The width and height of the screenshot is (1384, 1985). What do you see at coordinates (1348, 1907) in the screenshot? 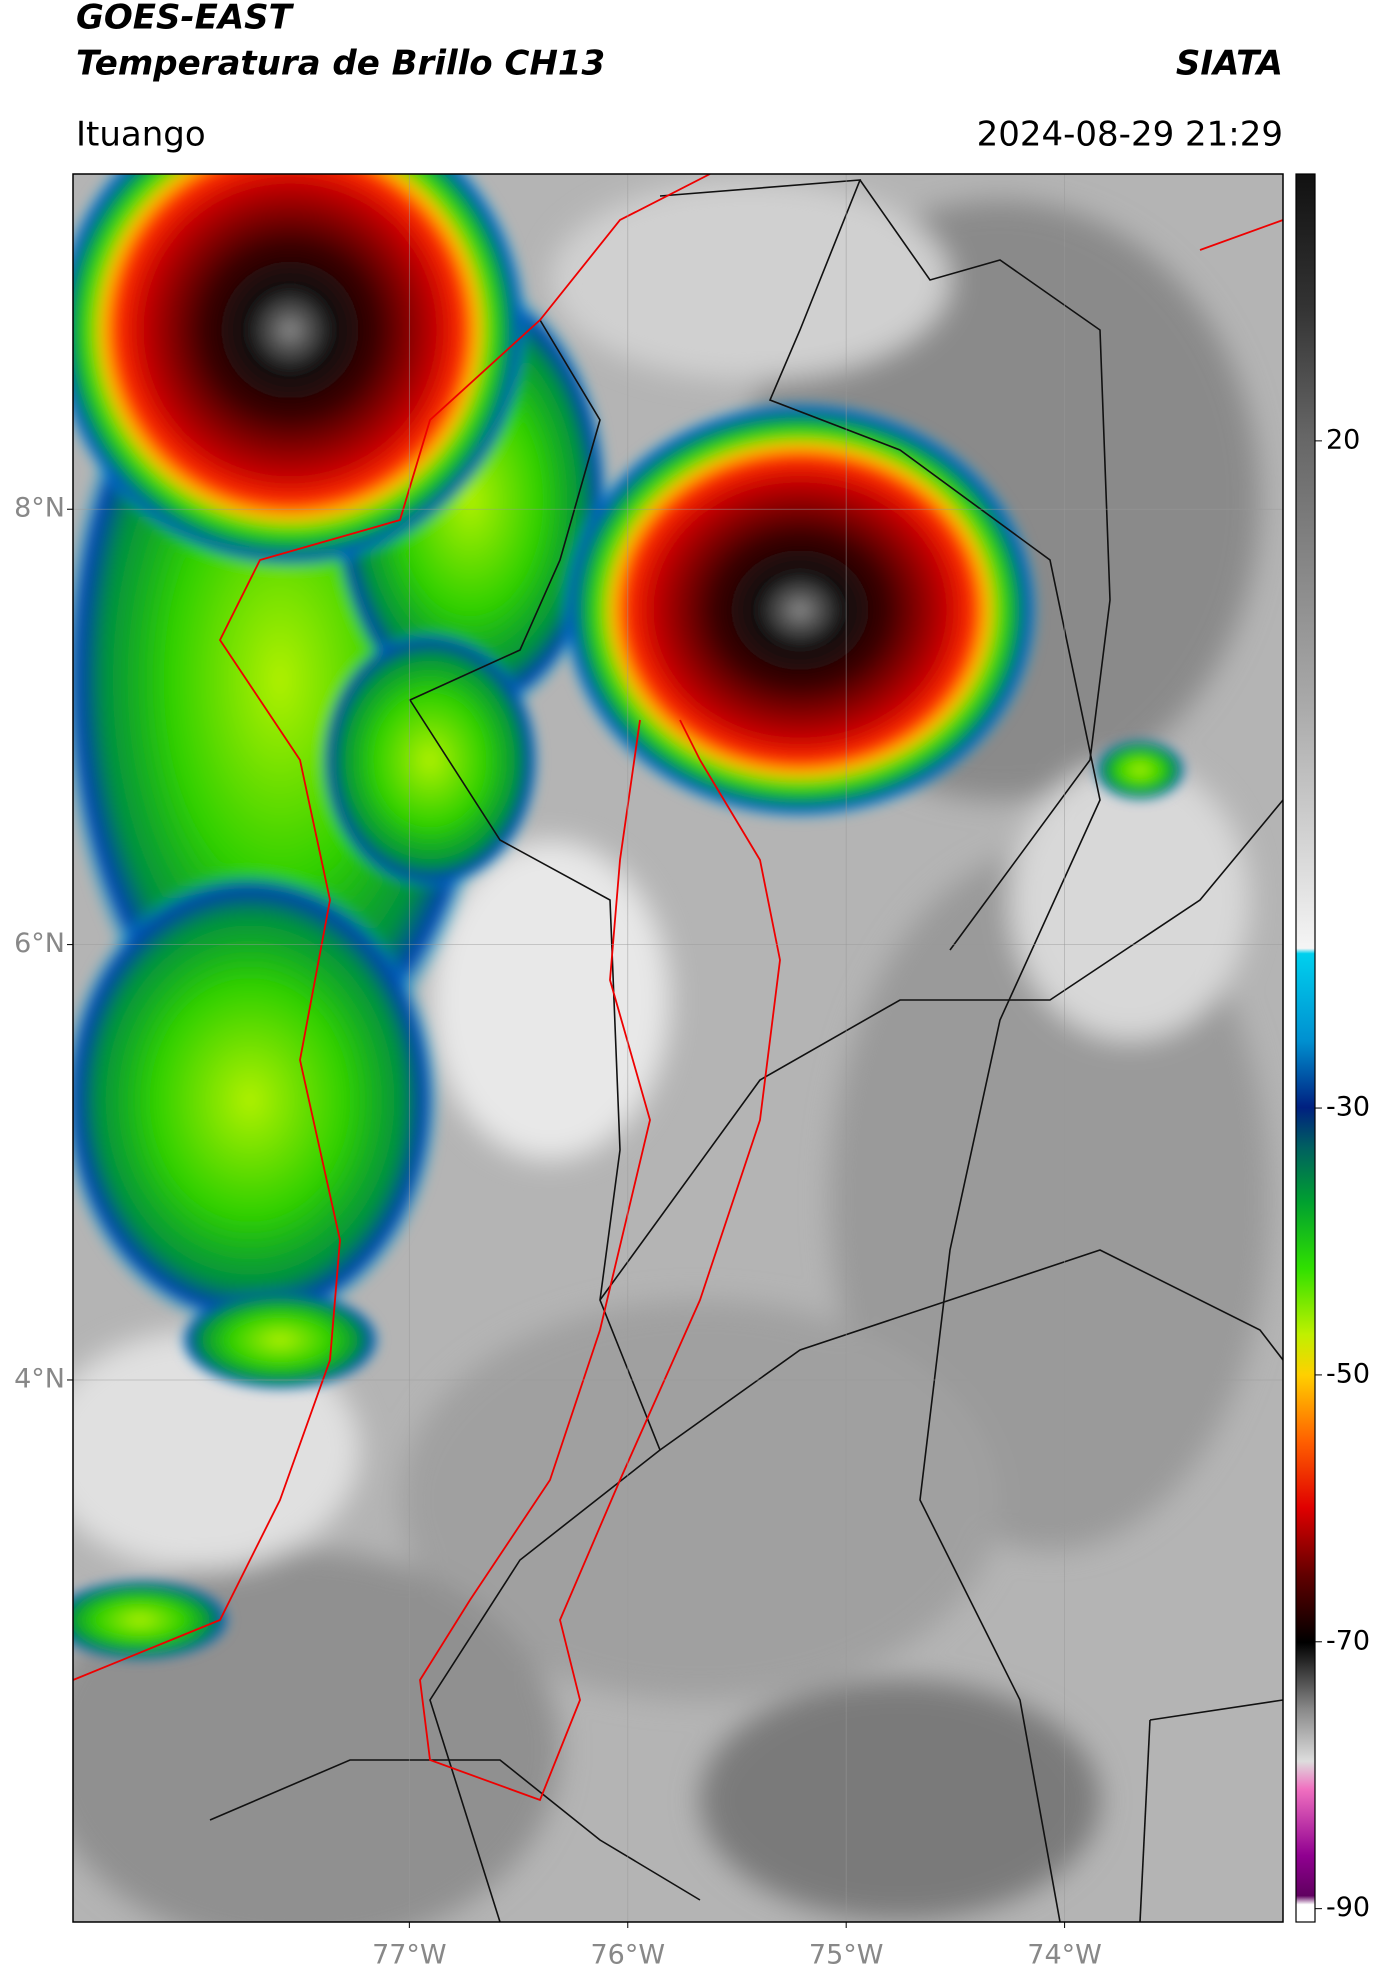
I see `colorbar-tick-label: -90` at bounding box center [1348, 1907].